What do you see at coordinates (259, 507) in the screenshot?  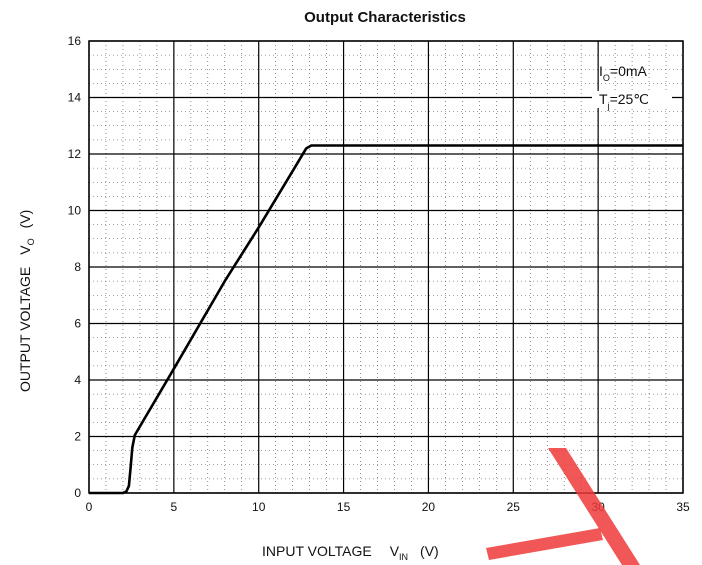 I see `x-tick-label: 10` at bounding box center [259, 507].